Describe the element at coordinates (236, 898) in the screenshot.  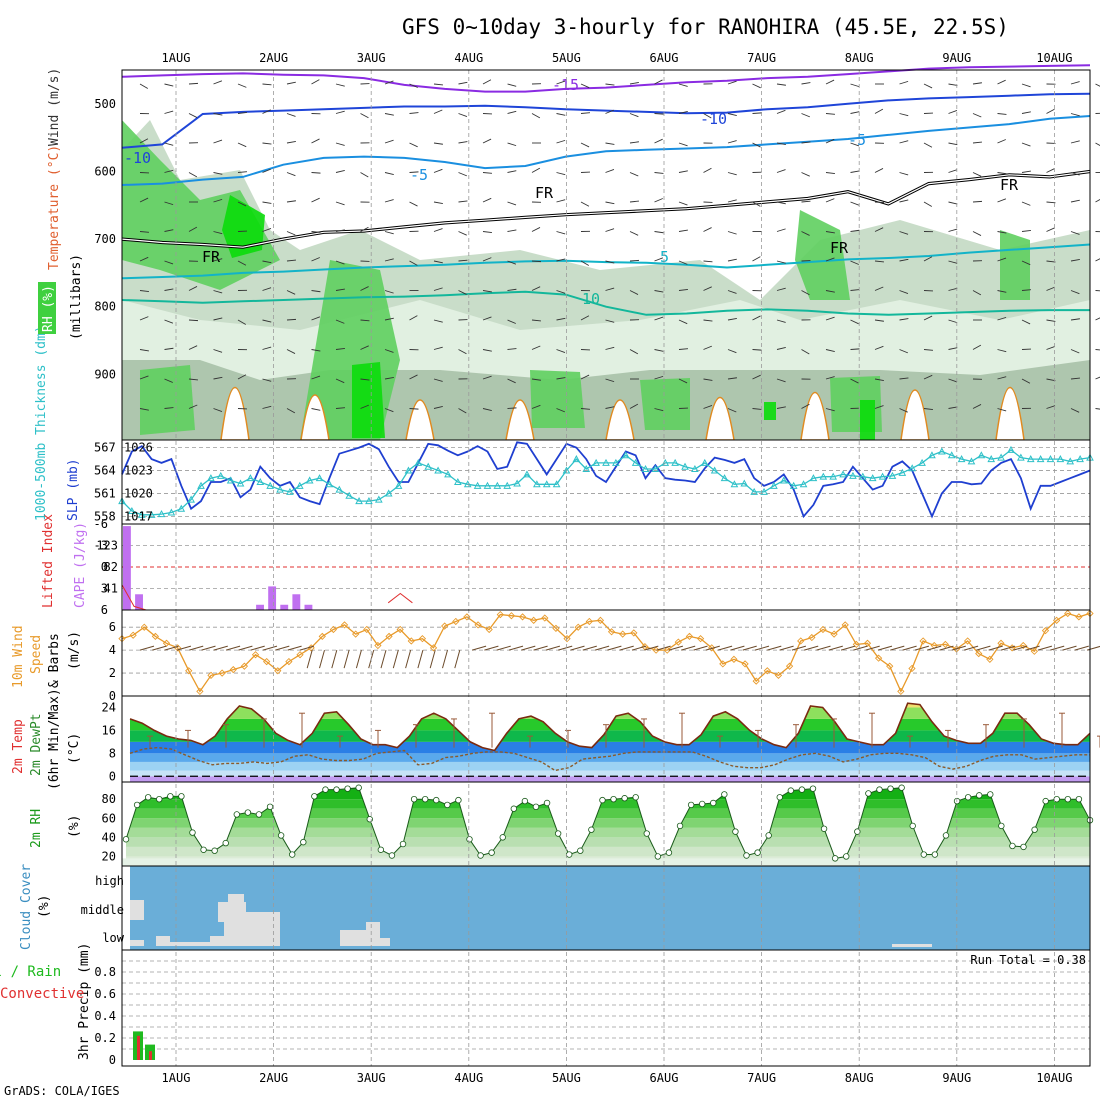
I see `cloud-patch` at that location.